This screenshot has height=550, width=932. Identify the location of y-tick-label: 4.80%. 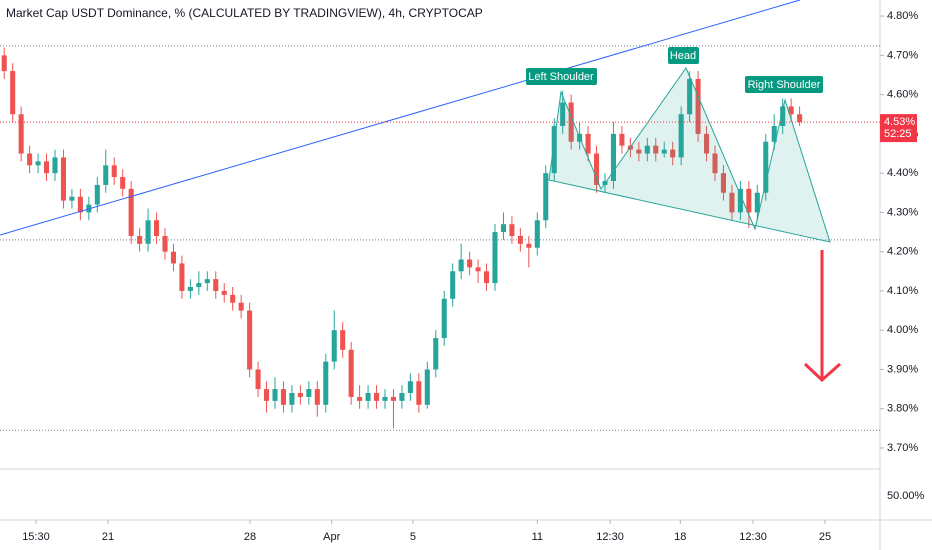
(902, 16).